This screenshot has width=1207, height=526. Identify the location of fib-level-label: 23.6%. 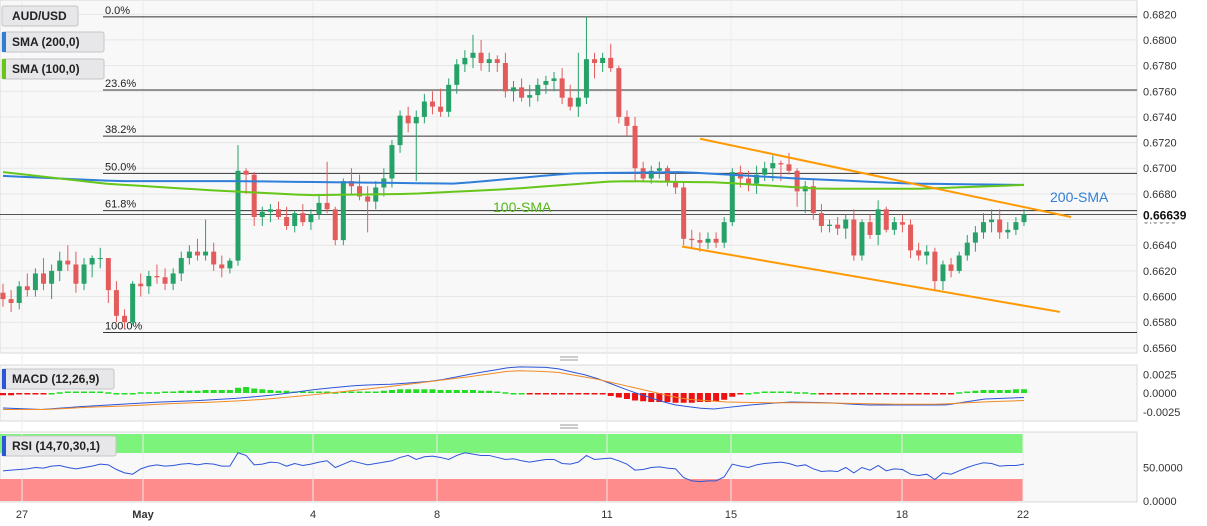
(120, 84).